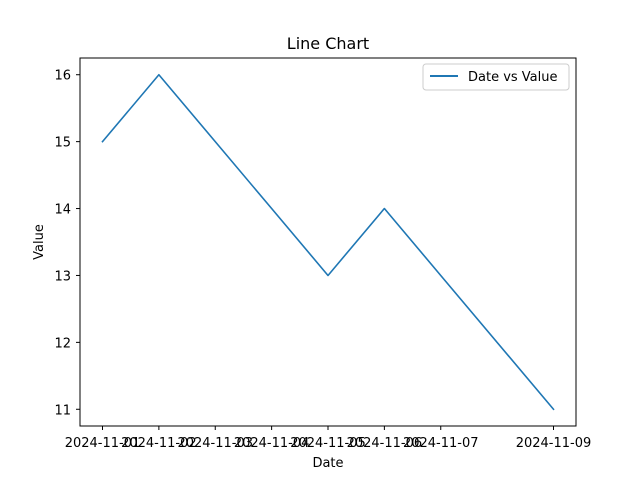 The image size is (640, 484). Describe the element at coordinates (327, 463) in the screenshot. I see `x-axis-label: Date` at that location.